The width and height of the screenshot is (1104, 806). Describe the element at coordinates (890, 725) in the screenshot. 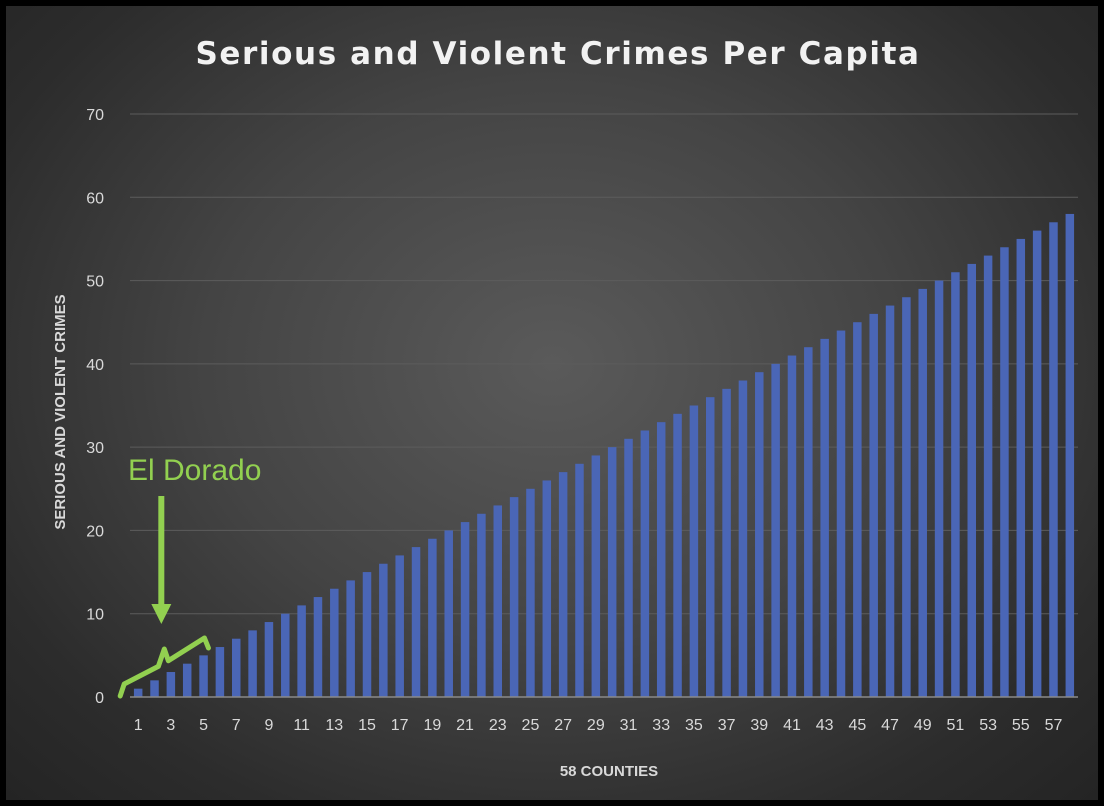

I see `x-tick-label: 47` at that location.